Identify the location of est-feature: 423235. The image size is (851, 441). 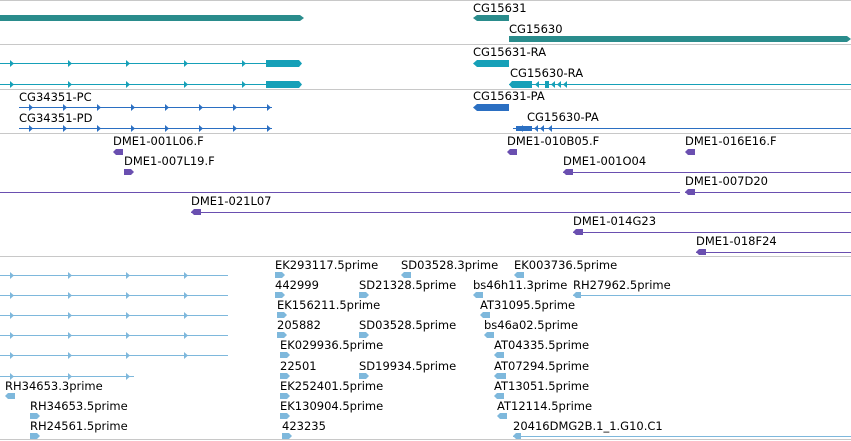
(304, 429).